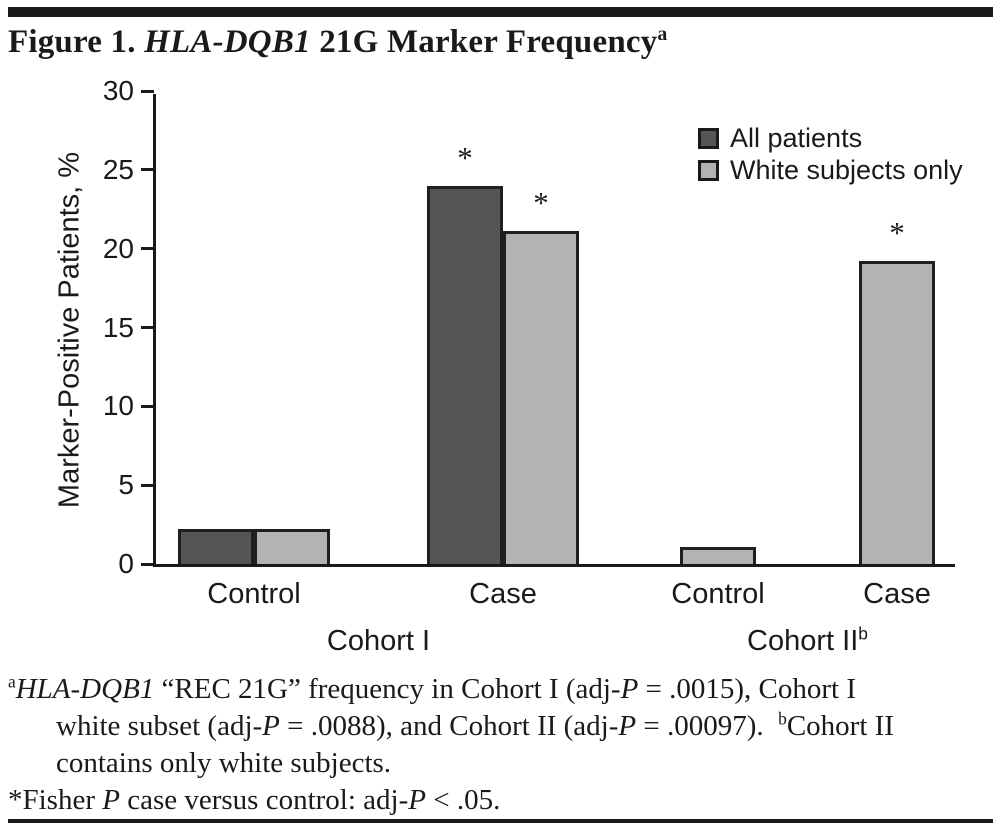 This screenshot has width=1002, height=834. What do you see at coordinates (500, 821) in the screenshot?
I see `bottom-rule` at bounding box center [500, 821].